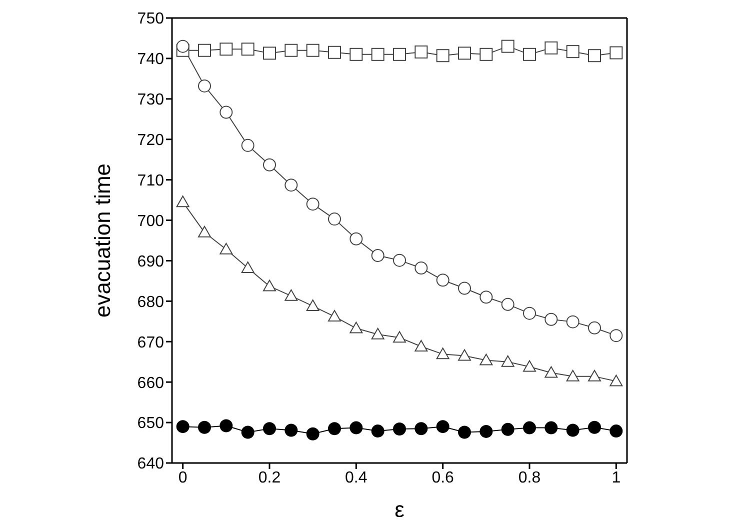 This screenshot has width=750, height=525. What do you see at coordinates (616, 477) in the screenshot?
I see `x-tick-label: 1` at bounding box center [616, 477].